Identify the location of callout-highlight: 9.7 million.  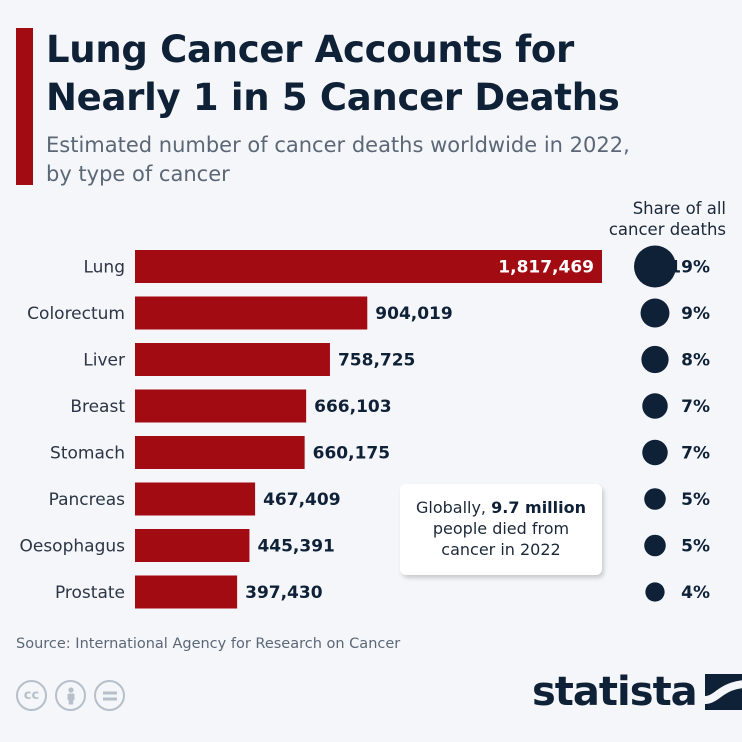
(539, 507).